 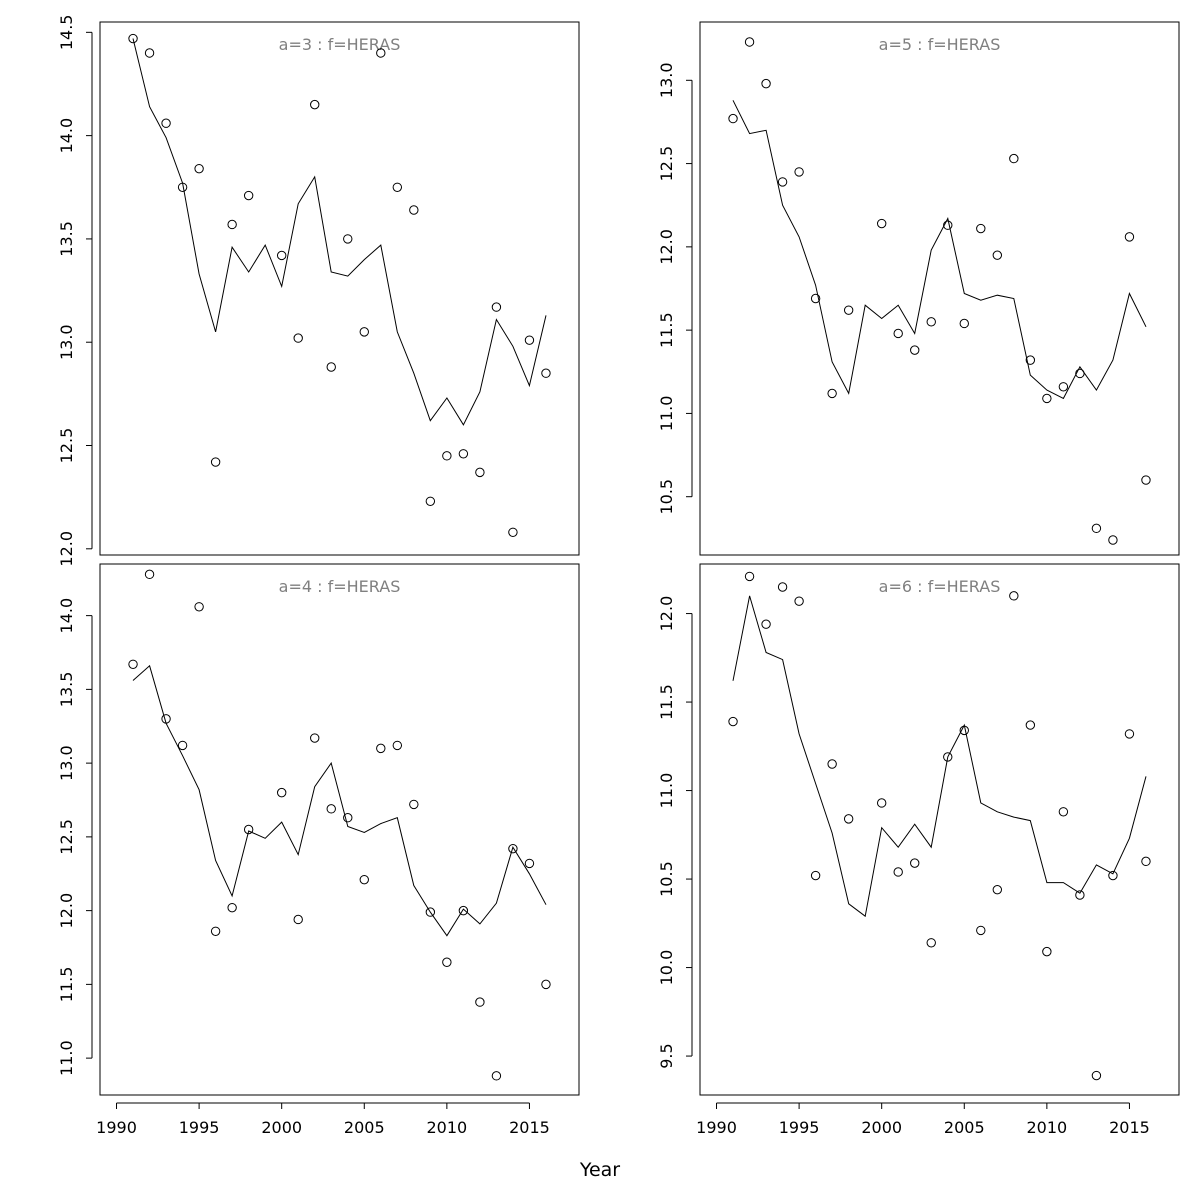 I want to click on y-tick-label: 10.0, so click(x=666, y=968).